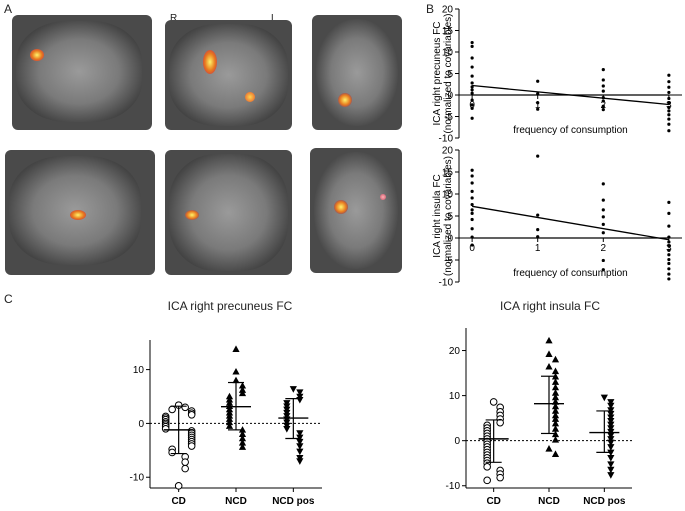  What do you see at coordinates (357, 72) in the screenshot?
I see `brain-axial-top` at bounding box center [357, 72].